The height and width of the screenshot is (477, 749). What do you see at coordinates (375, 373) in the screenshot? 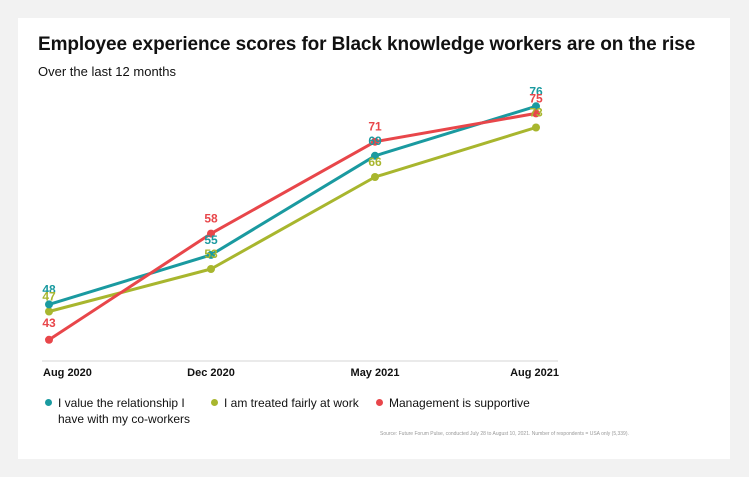
I see `x-tick-label: May 2021` at bounding box center [375, 373].